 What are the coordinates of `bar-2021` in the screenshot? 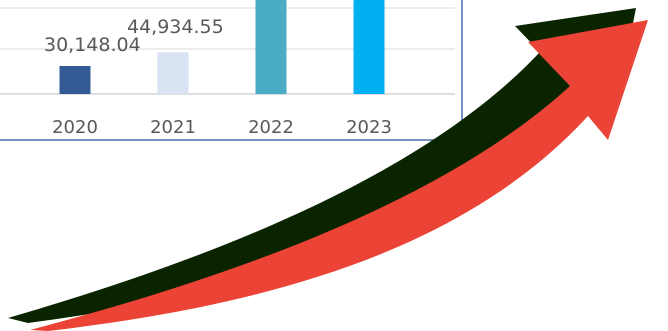 It's located at (173, 73).